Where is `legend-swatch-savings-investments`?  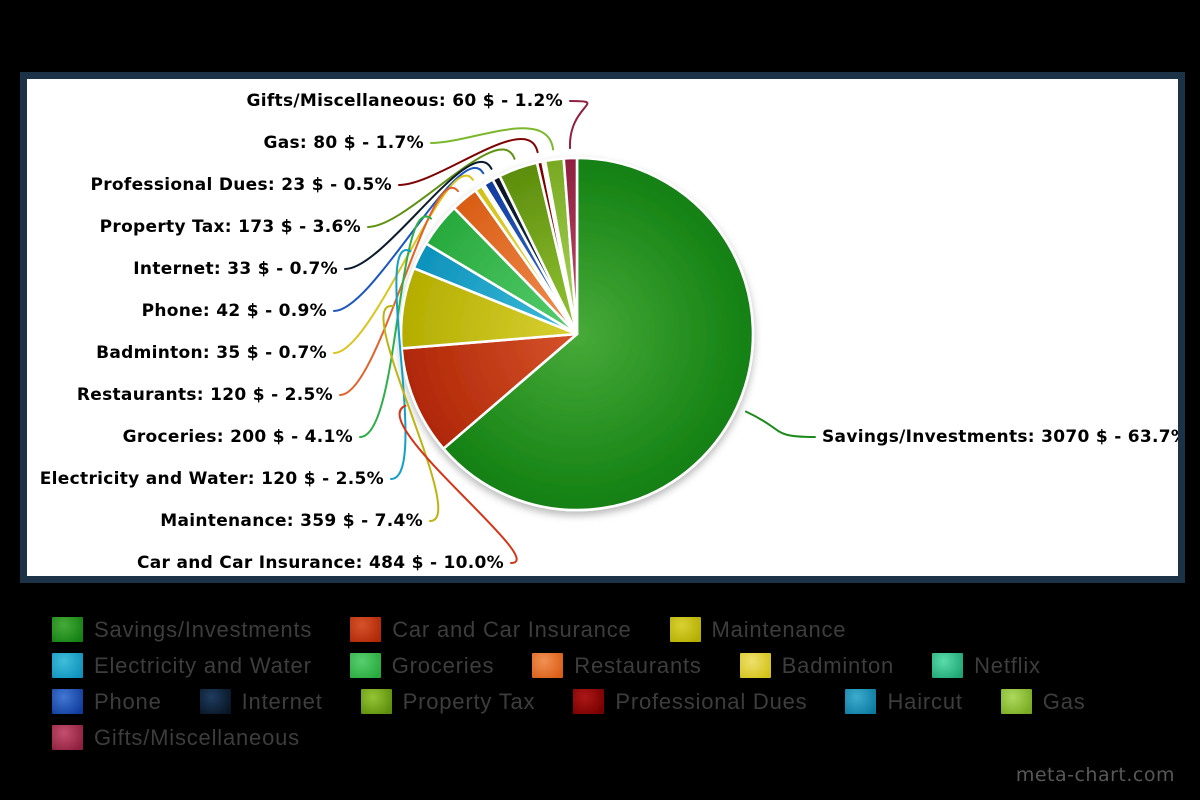
legend-swatch-savings-investments is located at coordinates (67, 629).